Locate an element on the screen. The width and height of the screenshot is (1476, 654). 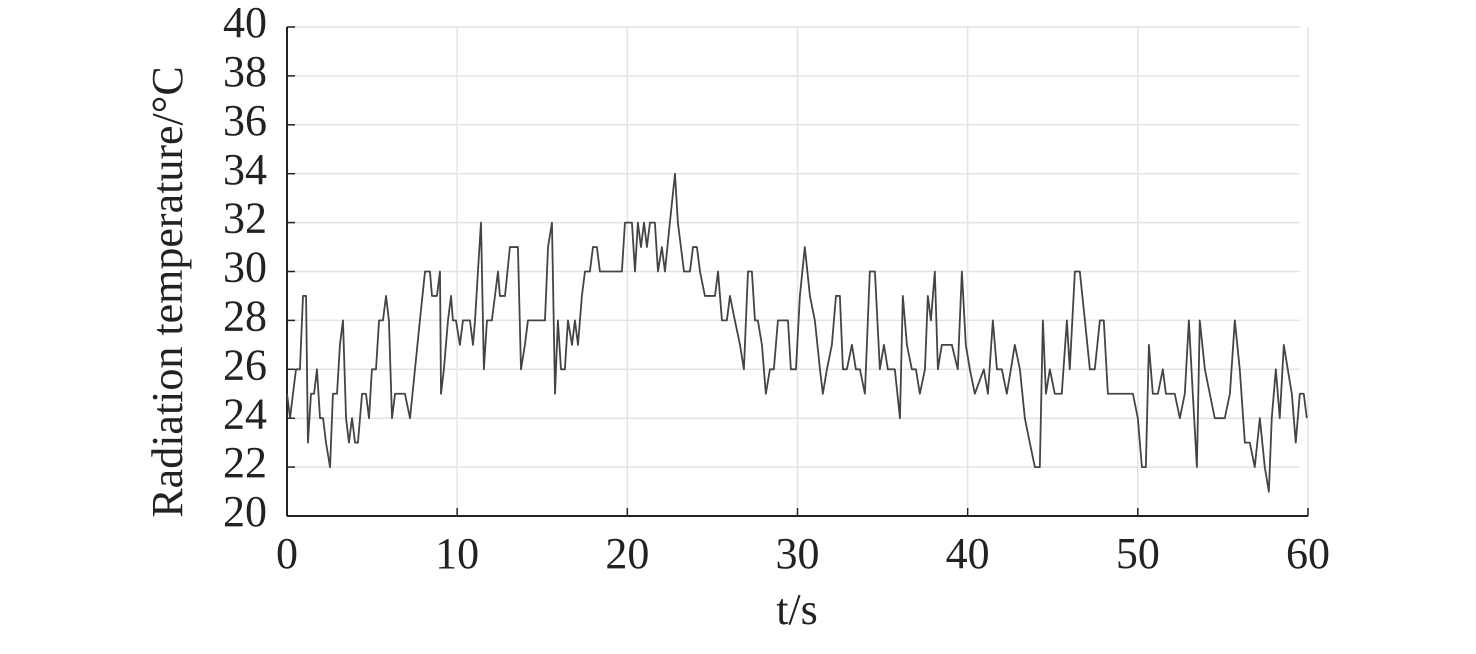
y-tick-label: 20 is located at coordinates (245, 511).